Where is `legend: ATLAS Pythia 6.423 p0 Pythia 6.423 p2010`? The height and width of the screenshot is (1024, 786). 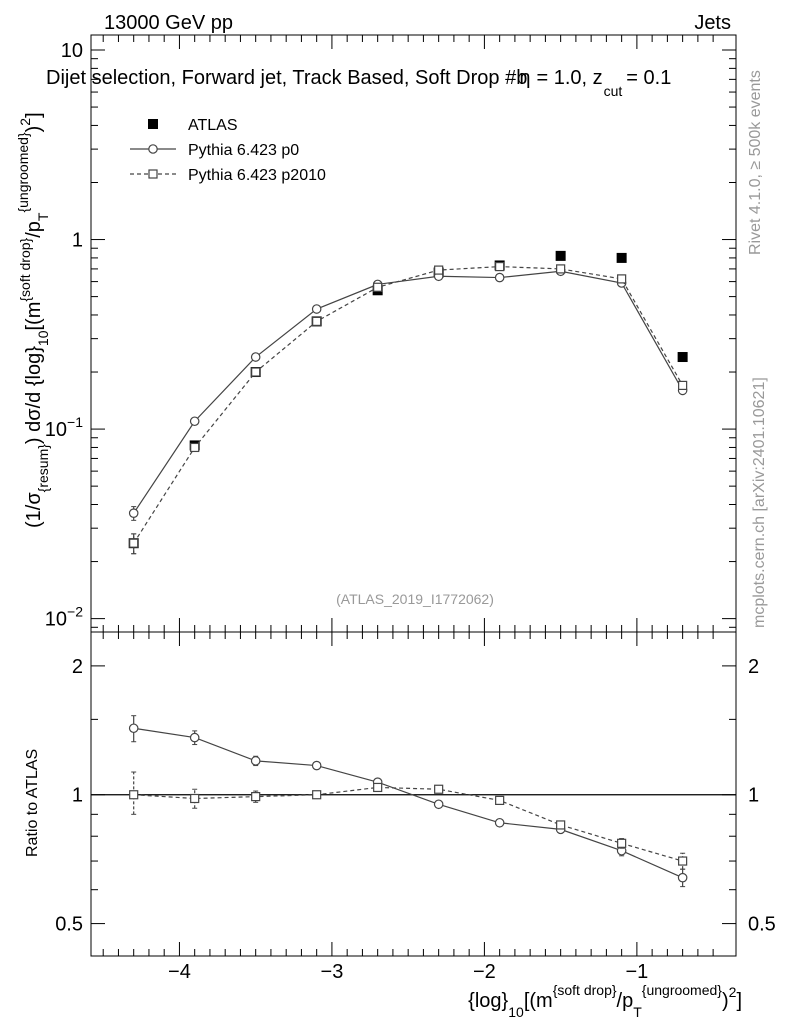 legend: ATLAS Pythia 6.423 p0 Pythia 6.423 p2010 is located at coordinates (228, 150).